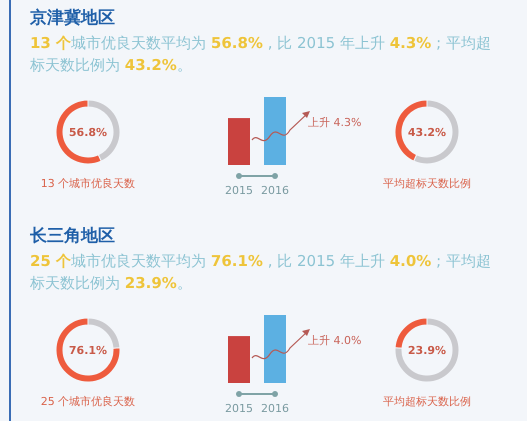 The image size is (527, 421). What do you see at coordinates (427, 132) in the screenshot?
I see `text: 43.2%` at bounding box center [427, 132].